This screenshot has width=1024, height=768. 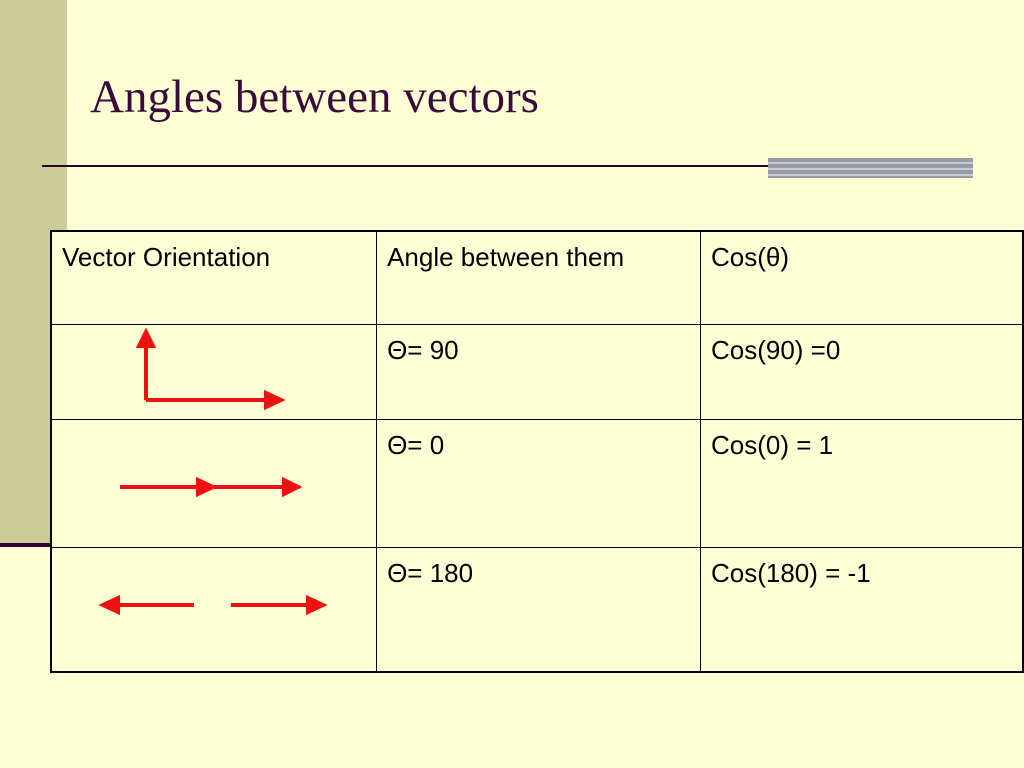 What do you see at coordinates (861, 371) in the screenshot?
I see `cos-cell: Cos(90) =0` at bounding box center [861, 371].